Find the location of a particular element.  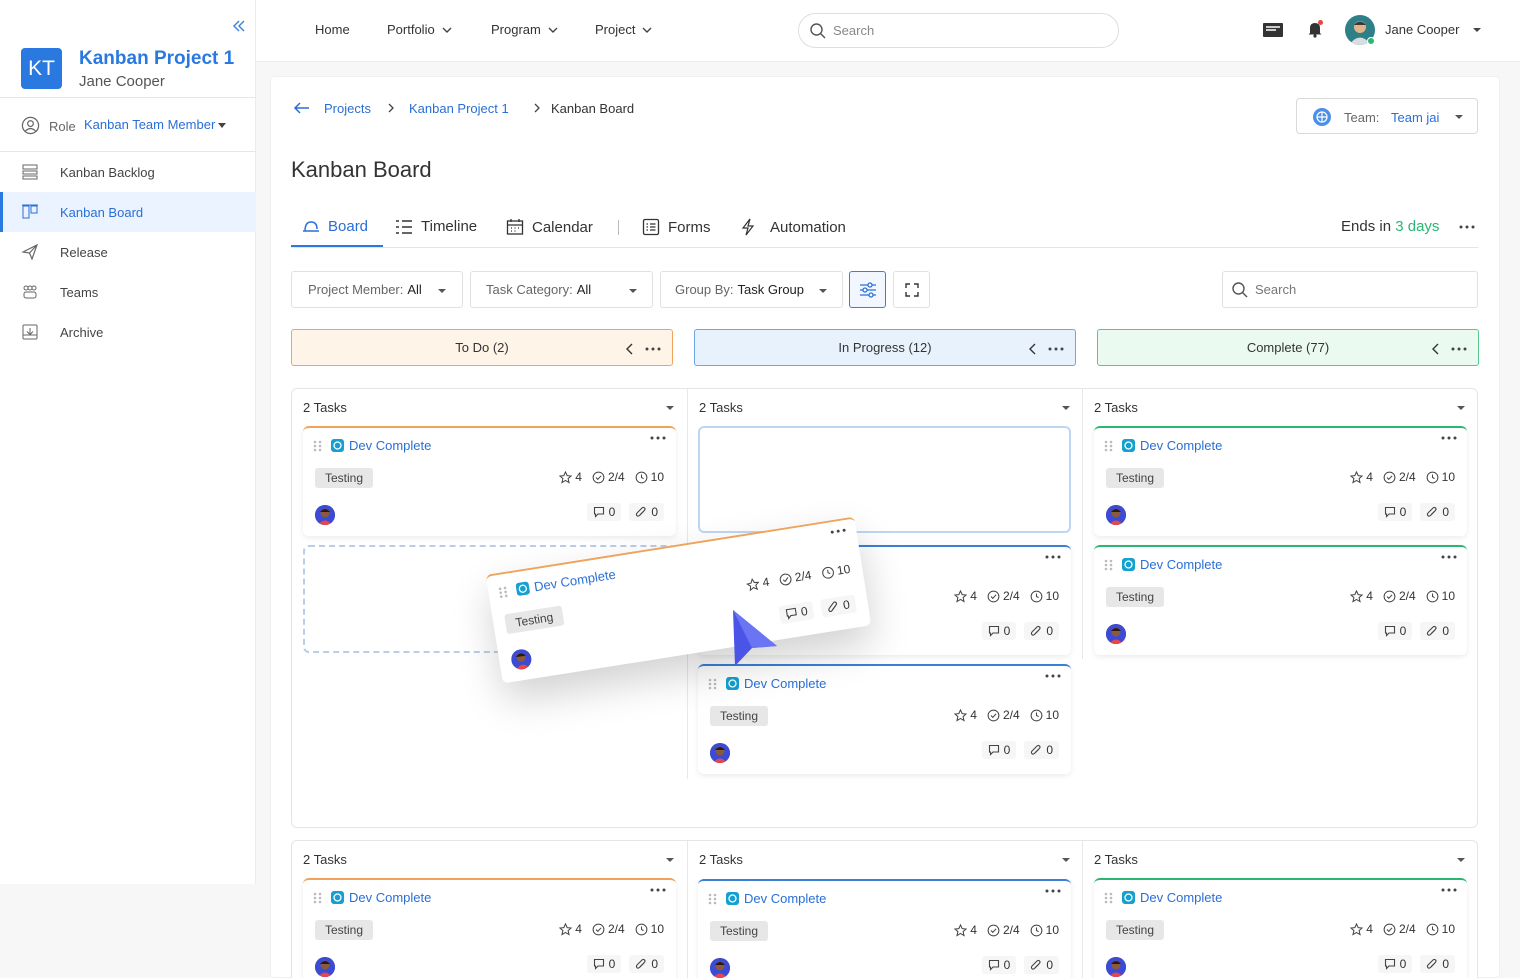

sidebar-item-board: Kanban Board is located at coordinates (128, 212).